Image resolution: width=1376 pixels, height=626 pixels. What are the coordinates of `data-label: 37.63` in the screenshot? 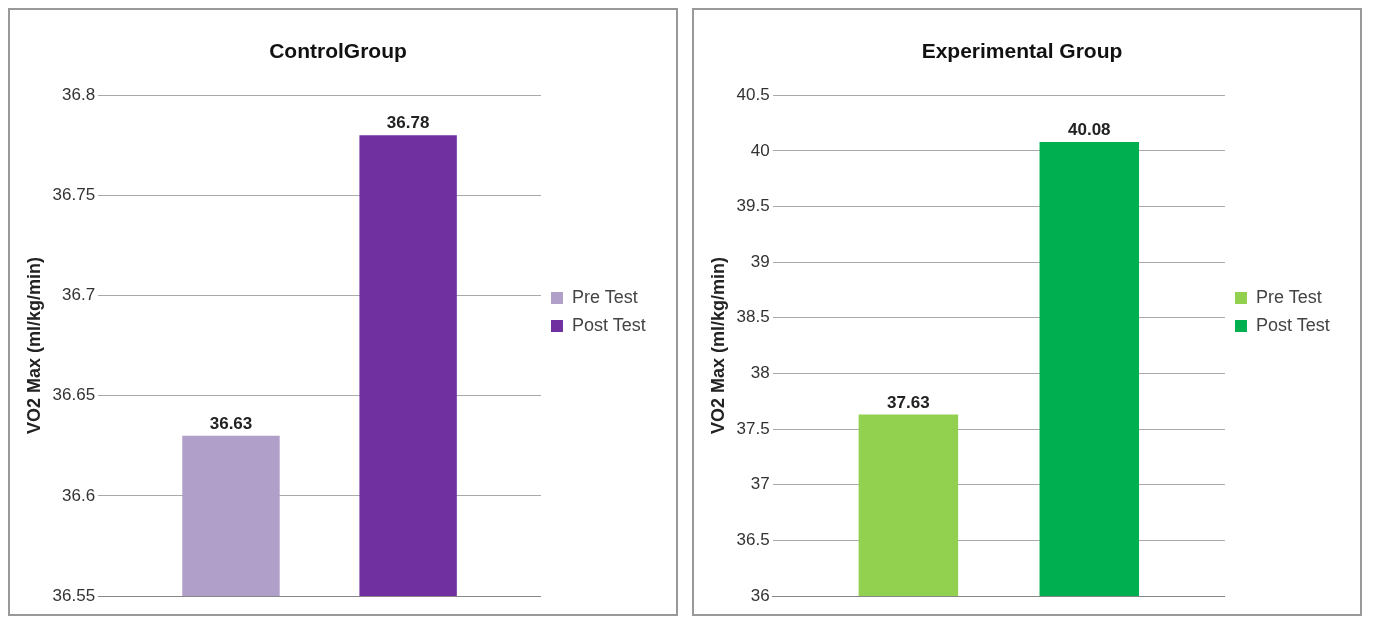 It's located at (908, 402).